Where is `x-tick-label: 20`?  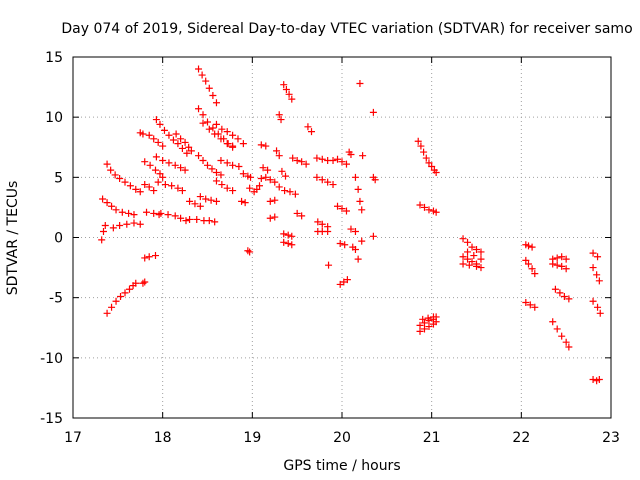
x-tick-label: 20 is located at coordinates (342, 438).